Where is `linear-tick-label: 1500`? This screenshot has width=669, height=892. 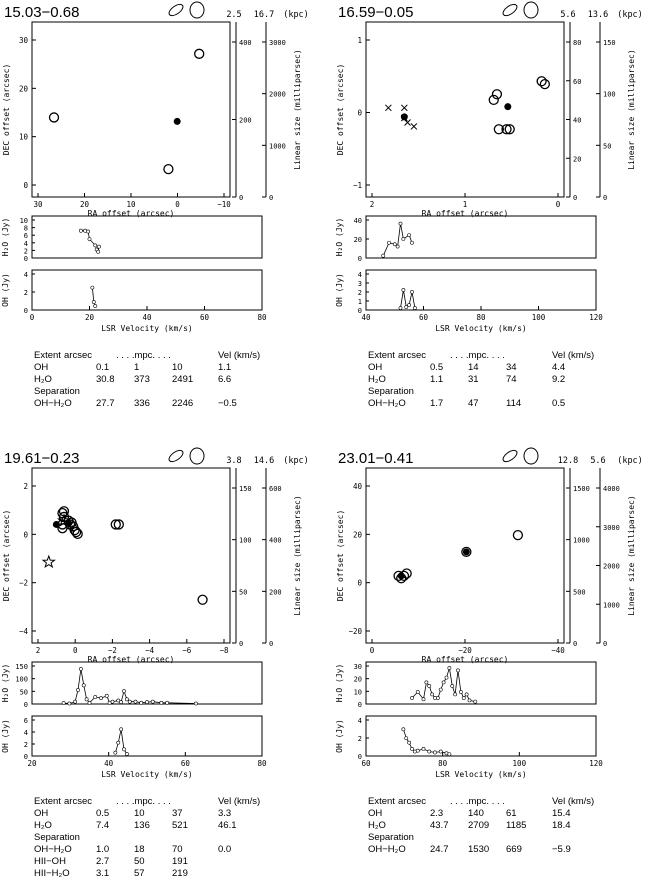 linear-tick-label: 1500 is located at coordinates (581, 489).